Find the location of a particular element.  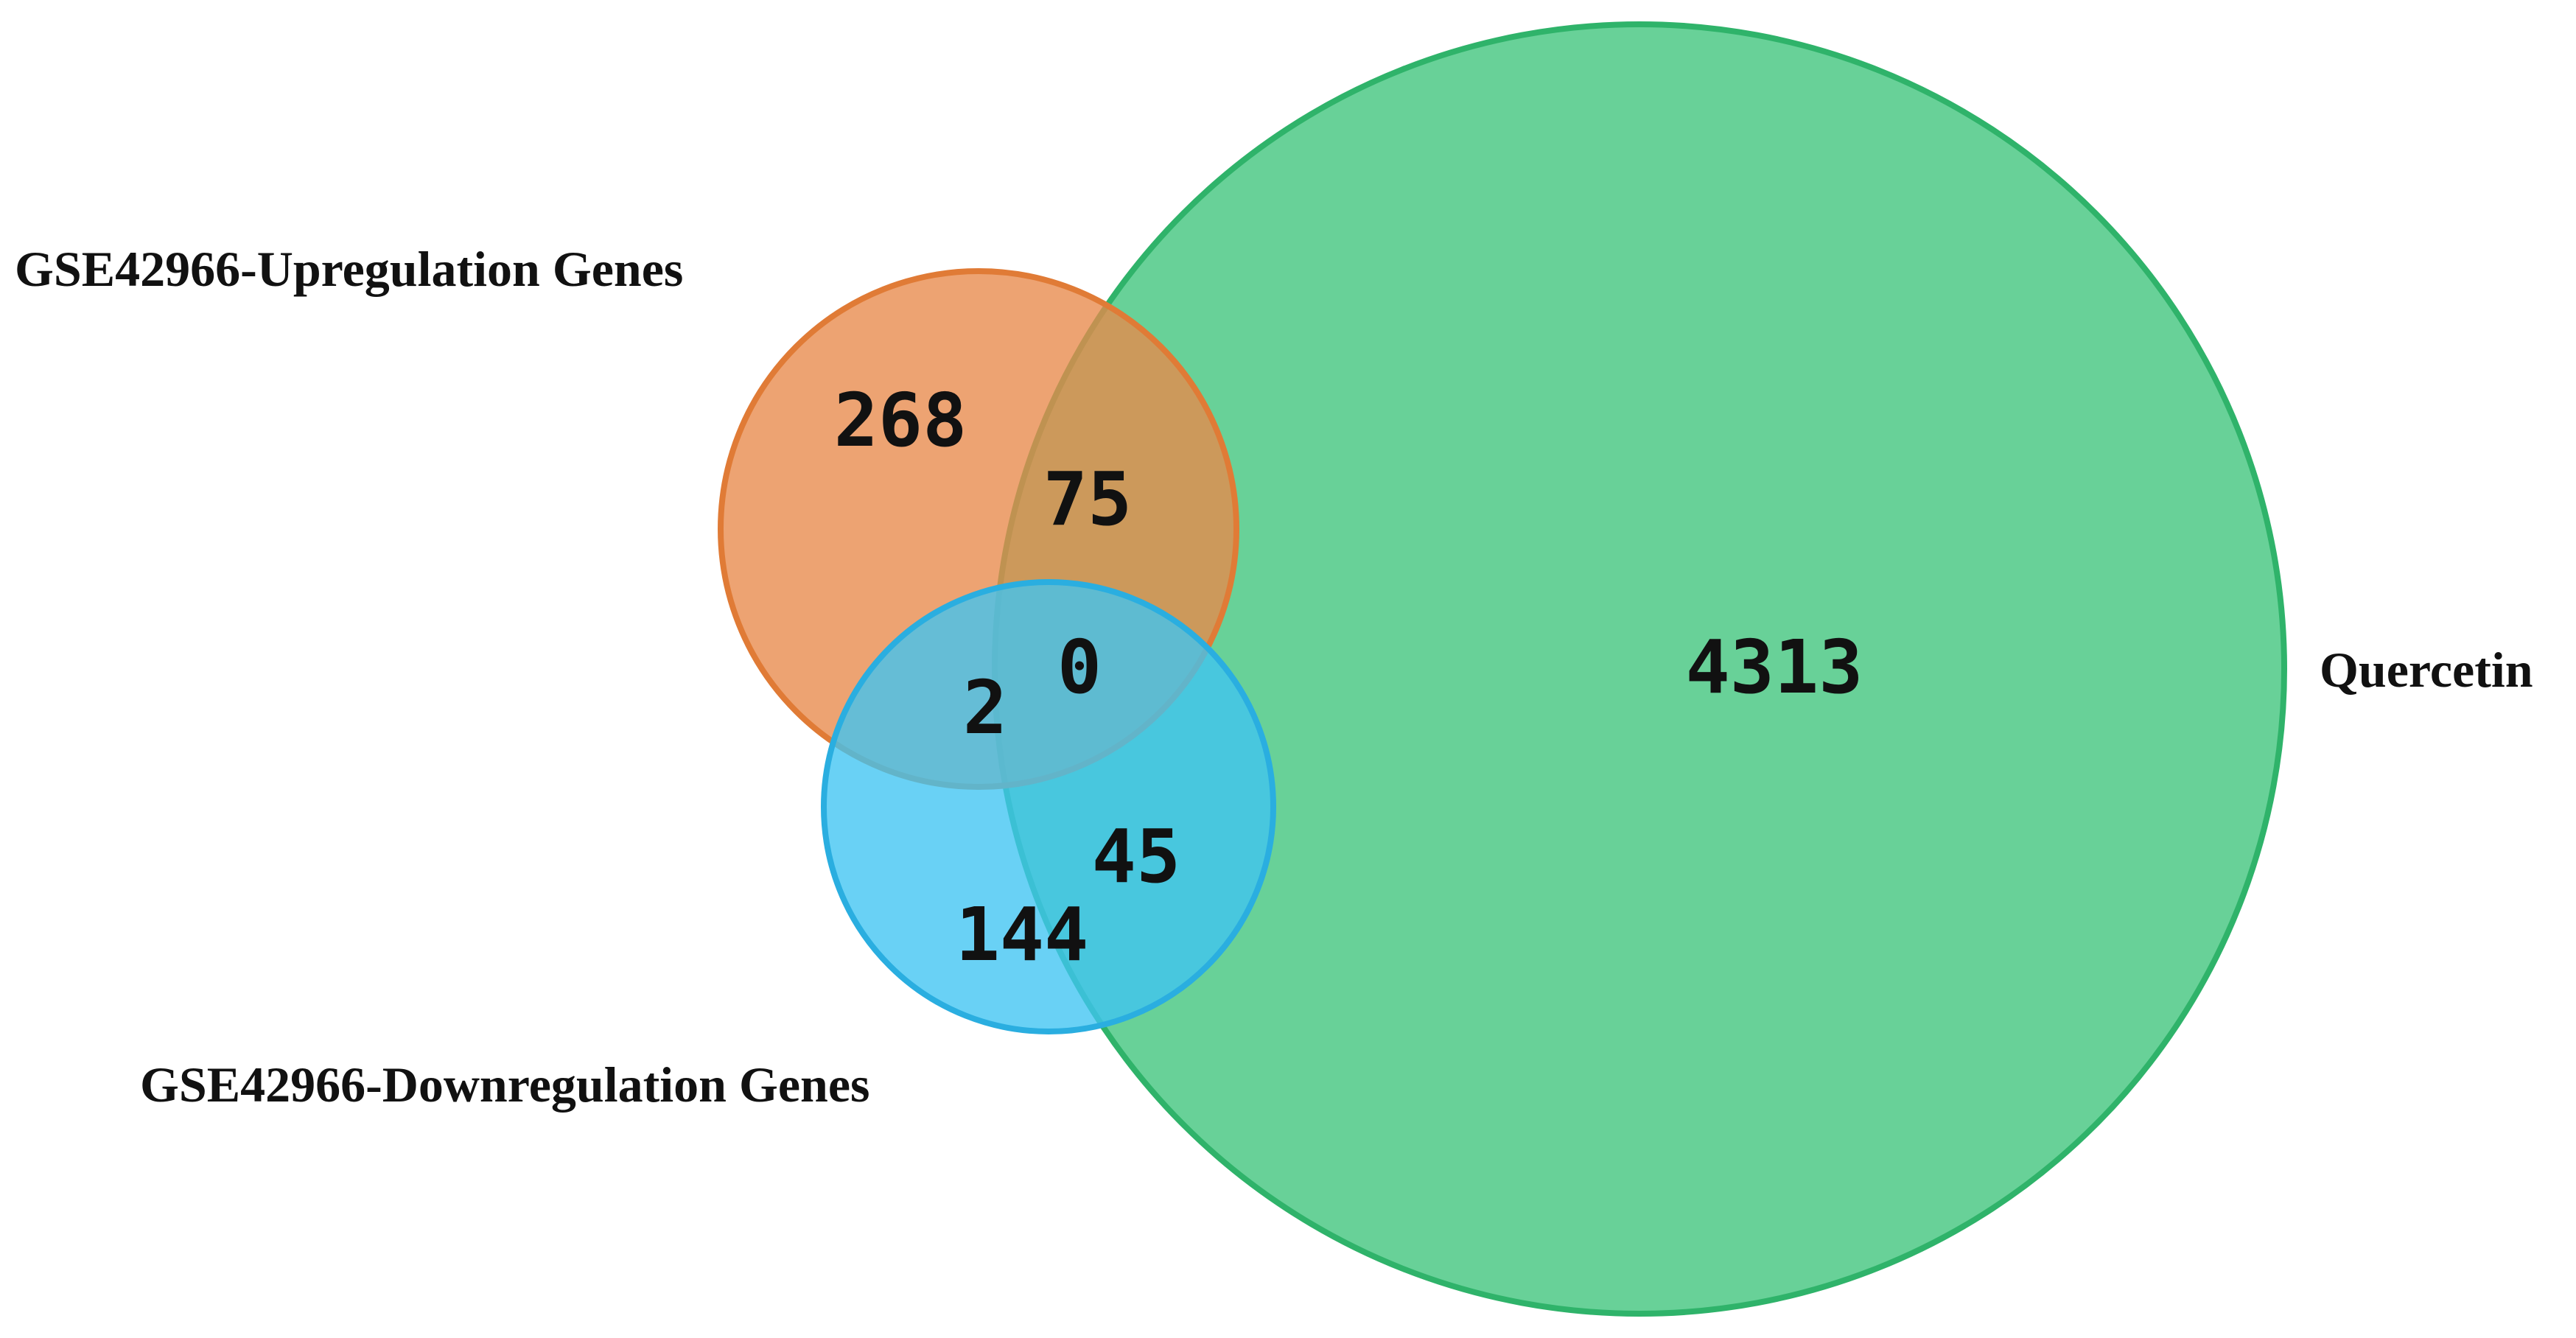

upregulation-set-label: GSE42966-Upregulation Genes is located at coordinates (349, 269).